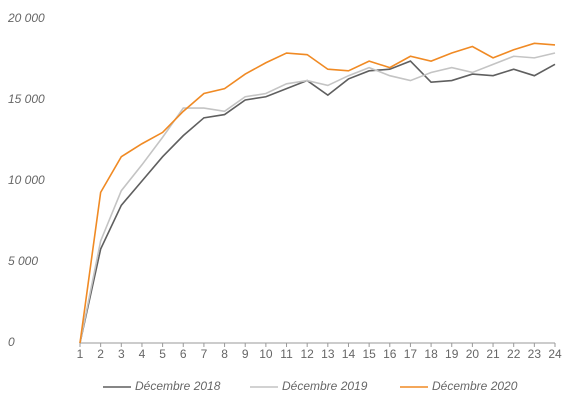 The height and width of the screenshot is (403, 566). I want to click on x-tick-label: 11, so click(286, 354).